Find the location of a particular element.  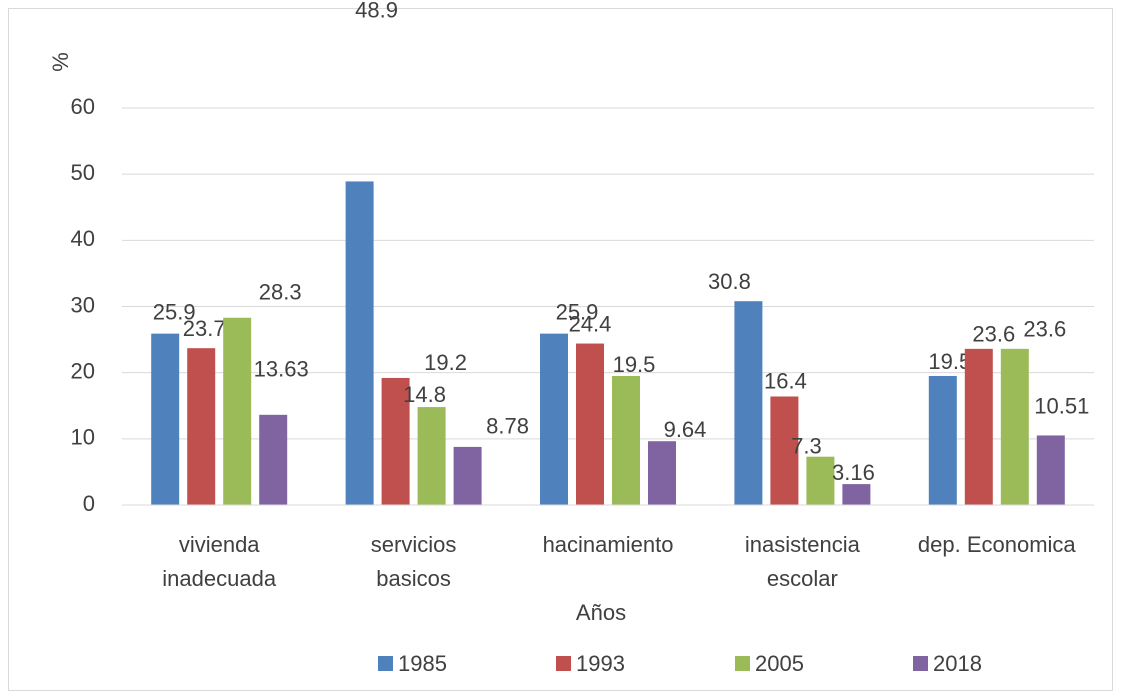

y-tick-label: 0 is located at coordinates (89, 503).